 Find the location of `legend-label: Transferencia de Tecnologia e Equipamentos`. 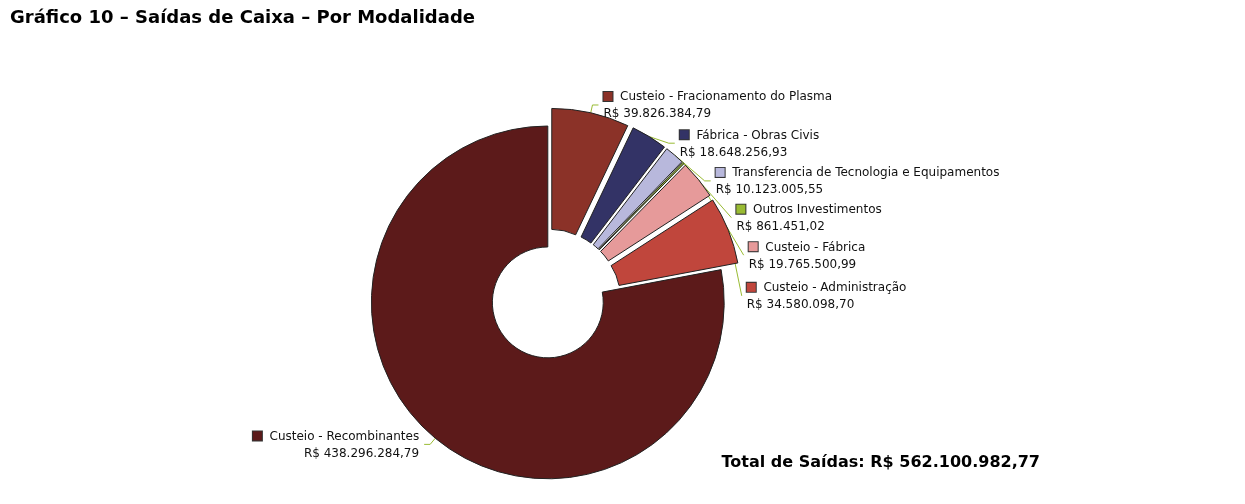

legend-label: Transferencia de Tecnologia e Equipamentos is located at coordinates (862, 172).